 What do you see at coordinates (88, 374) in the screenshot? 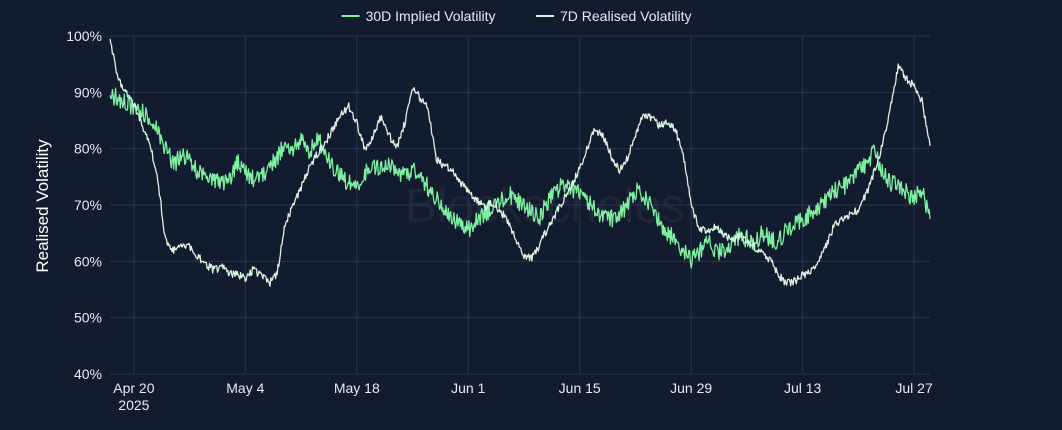
I see `y-tick-label: 40%` at bounding box center [88, 374].